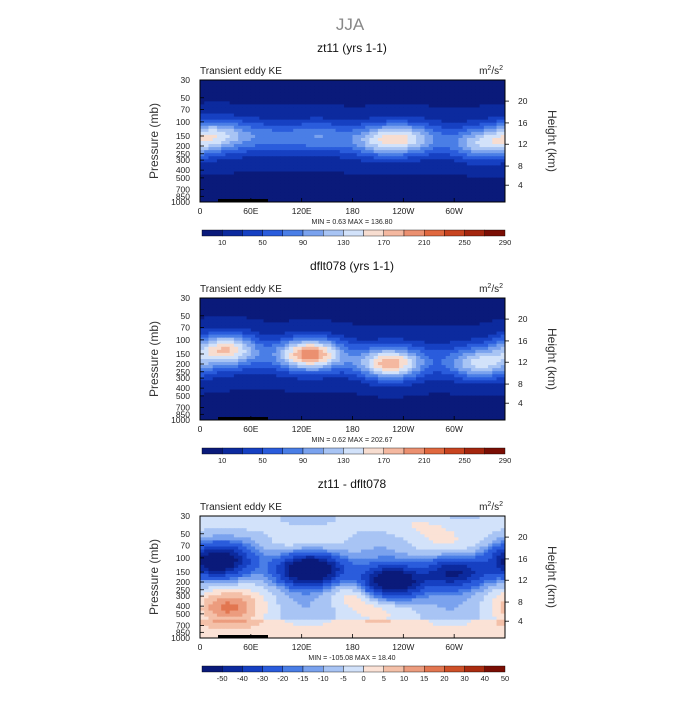  What do you see at coordinates (212, 233) in the screenshot?
I see `colorbar-segment` at bounding box center [212, 233].